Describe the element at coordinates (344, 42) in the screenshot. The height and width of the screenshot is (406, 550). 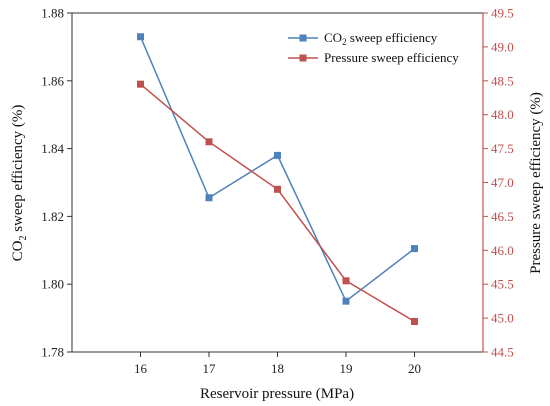
I see `legend-label-co2-sub: 2` at that location.